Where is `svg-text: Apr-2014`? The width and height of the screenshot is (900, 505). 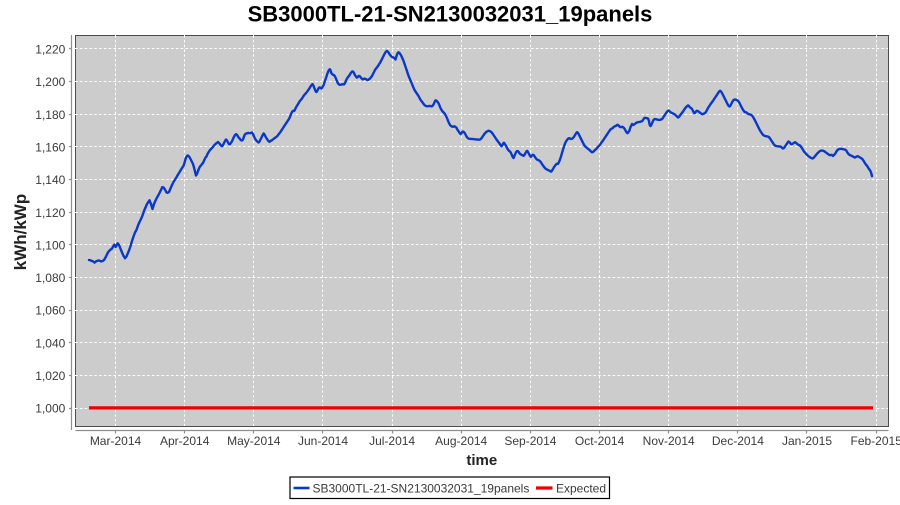 svg-text: Apr-2014 is located at coordinates (185, 441).